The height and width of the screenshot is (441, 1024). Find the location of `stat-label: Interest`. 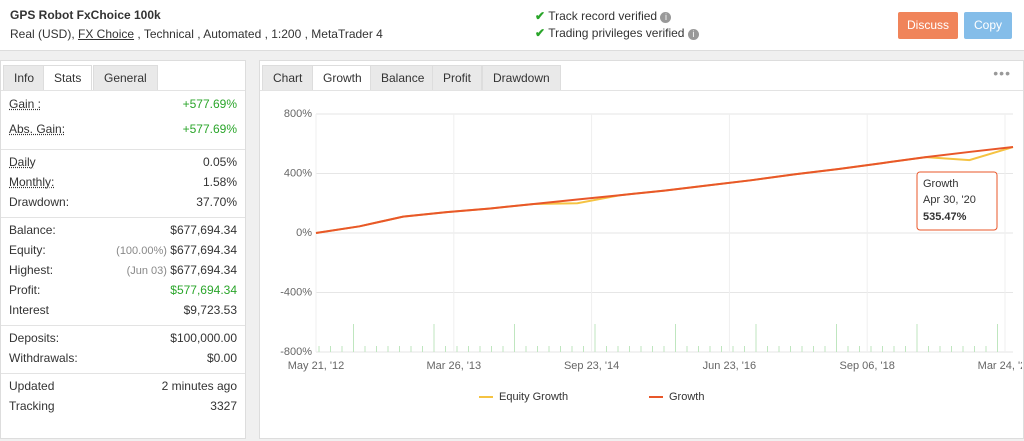

stat-label: Interest is located at coordinates (29, 310).